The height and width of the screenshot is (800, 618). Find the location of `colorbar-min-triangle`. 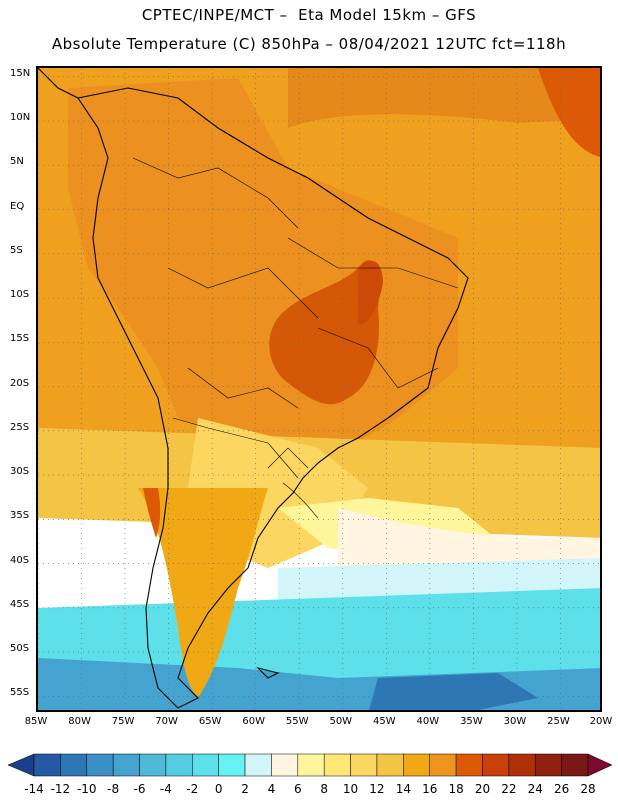

colorbar-min-triangle is located at coordinates (21, 765).